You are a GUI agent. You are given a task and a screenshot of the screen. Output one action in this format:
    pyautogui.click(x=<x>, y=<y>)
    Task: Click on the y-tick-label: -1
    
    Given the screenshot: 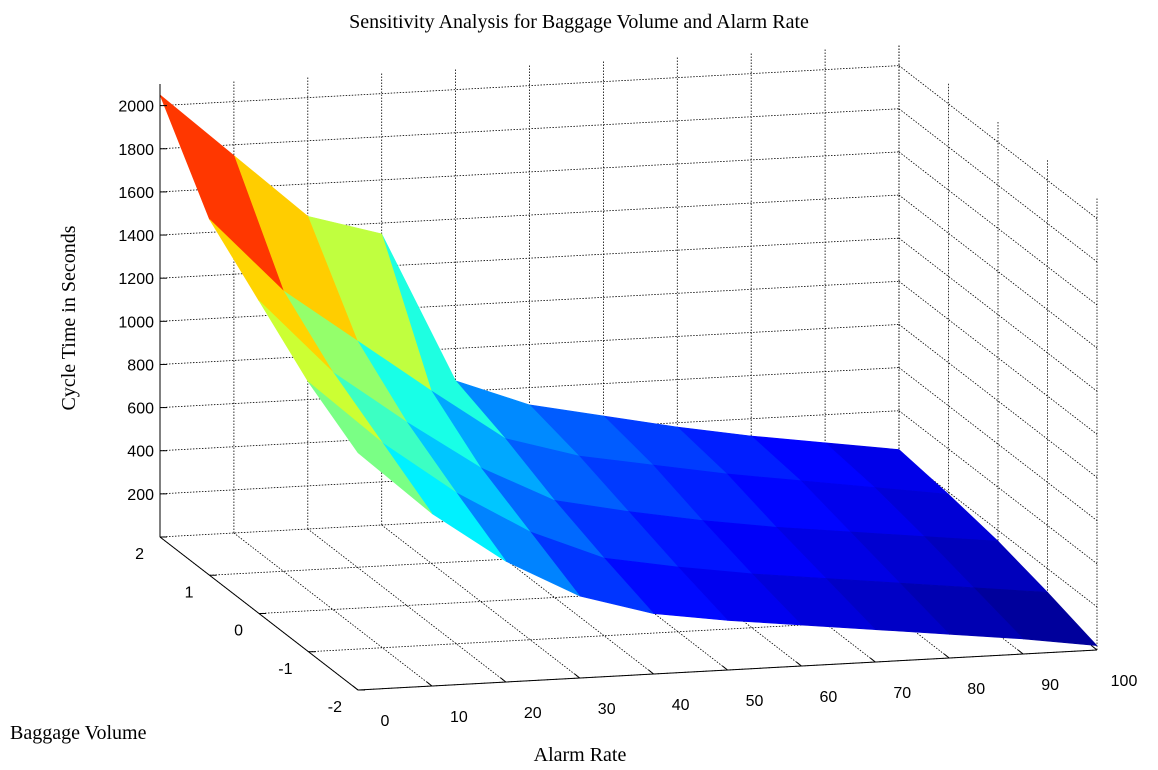 What is the action you would take?
    pyautogui.click(x=285, y=669)
    